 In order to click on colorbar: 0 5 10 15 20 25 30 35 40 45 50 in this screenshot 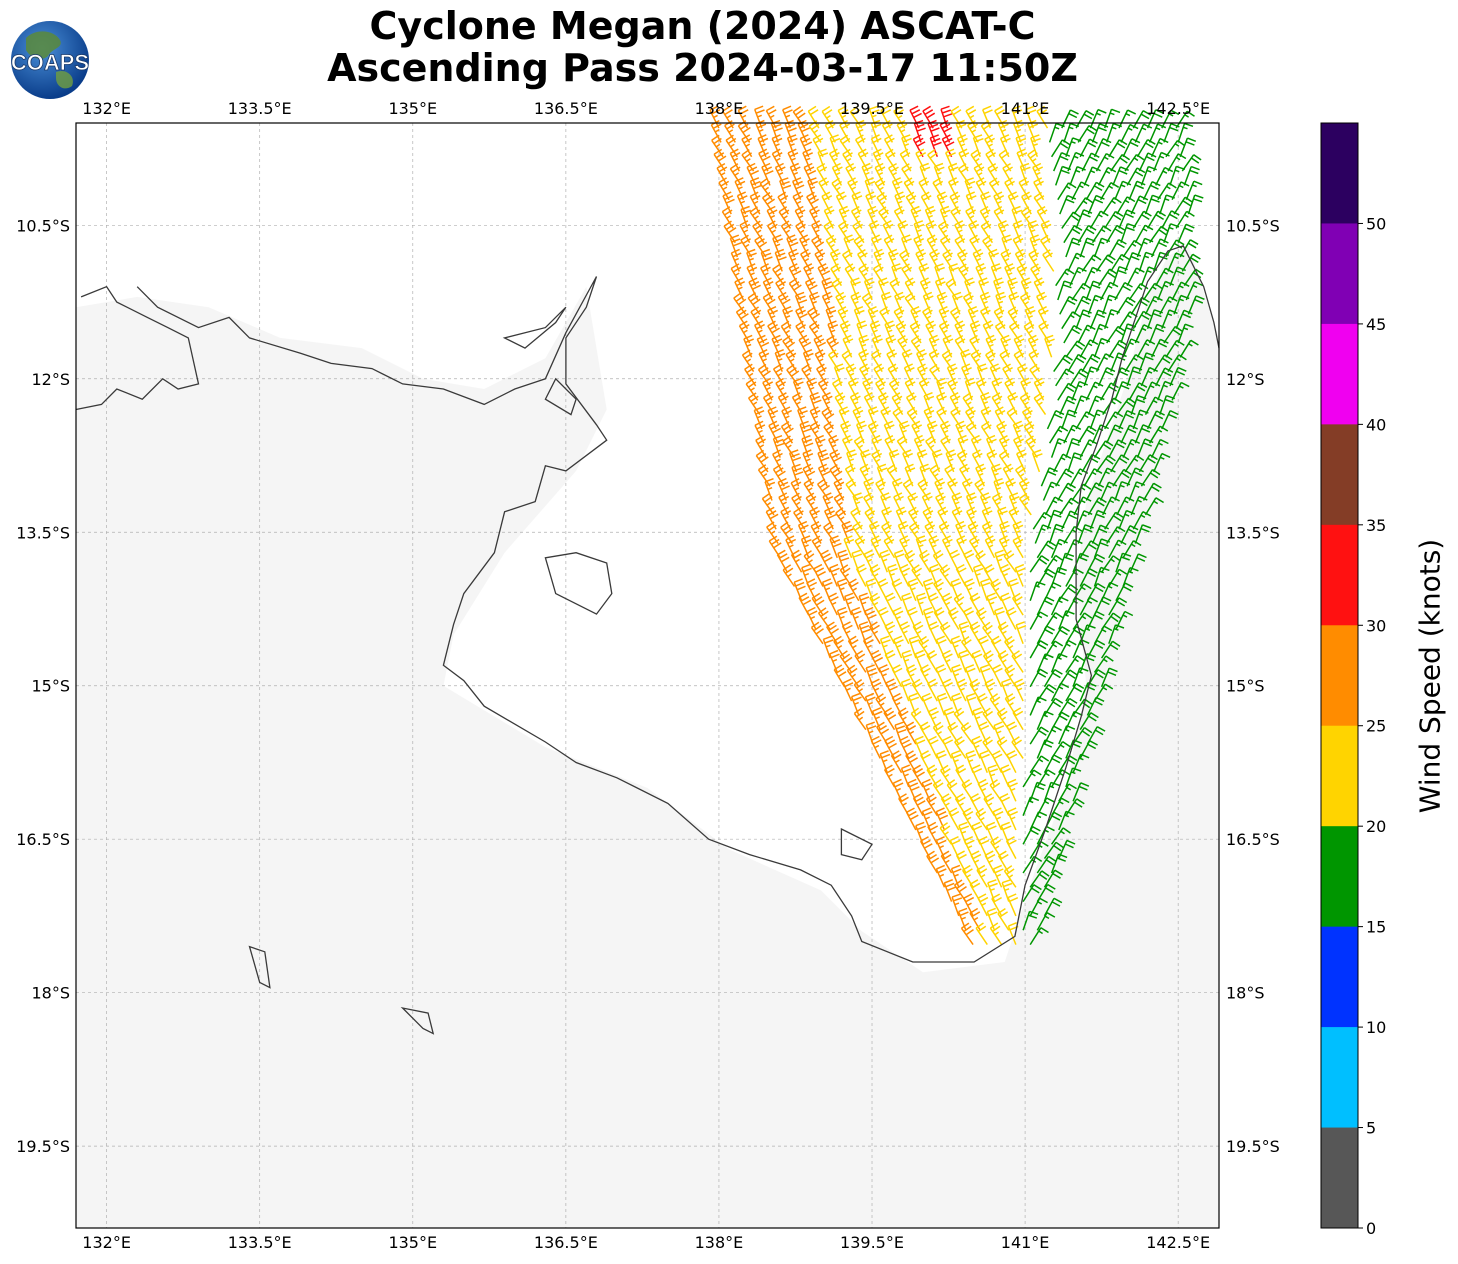, I will do `click(1353, 680)`.